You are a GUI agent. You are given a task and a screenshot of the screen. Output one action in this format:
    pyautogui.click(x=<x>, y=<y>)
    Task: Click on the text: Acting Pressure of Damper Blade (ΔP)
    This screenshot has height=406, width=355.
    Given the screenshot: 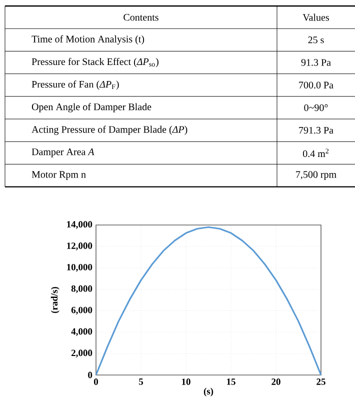 What is the action you would take?
    pyautogui.click(x=110, y=130)
    